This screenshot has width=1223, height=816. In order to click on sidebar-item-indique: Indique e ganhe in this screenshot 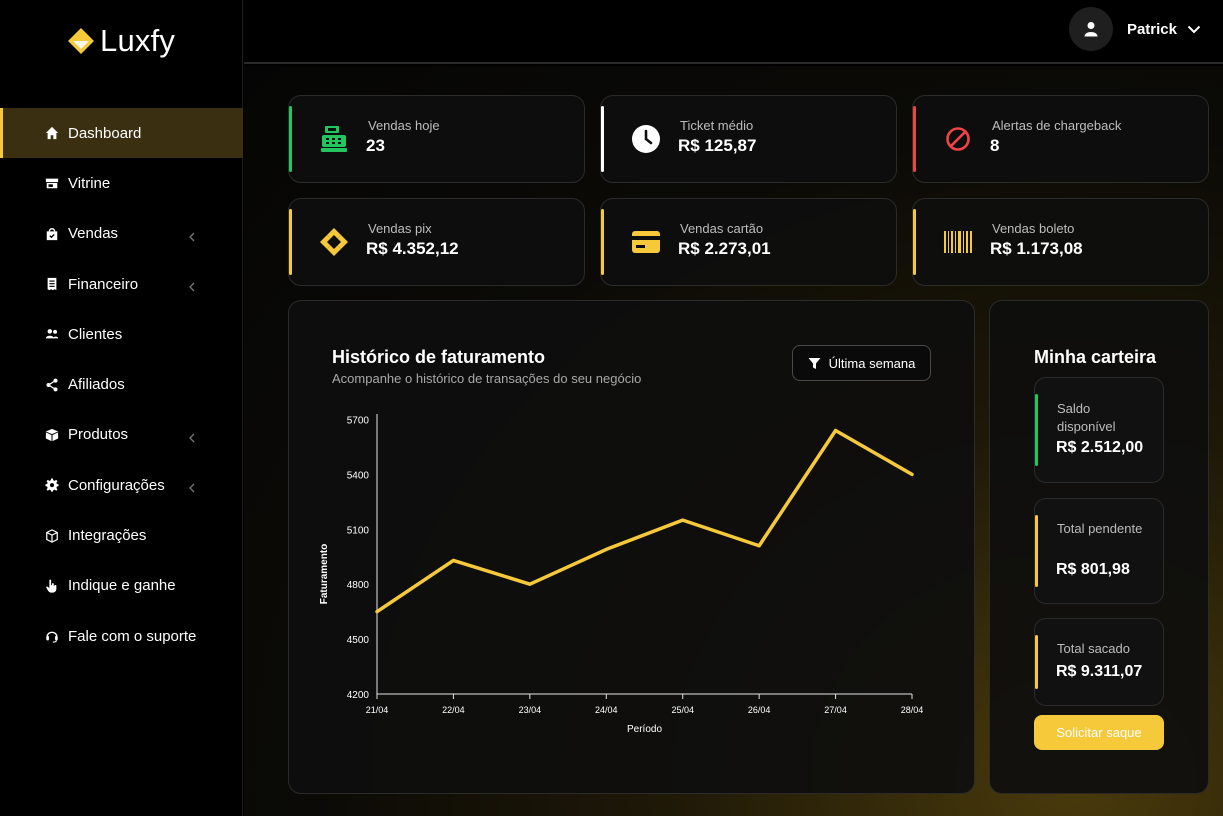, I will do `click(121, 586)`.